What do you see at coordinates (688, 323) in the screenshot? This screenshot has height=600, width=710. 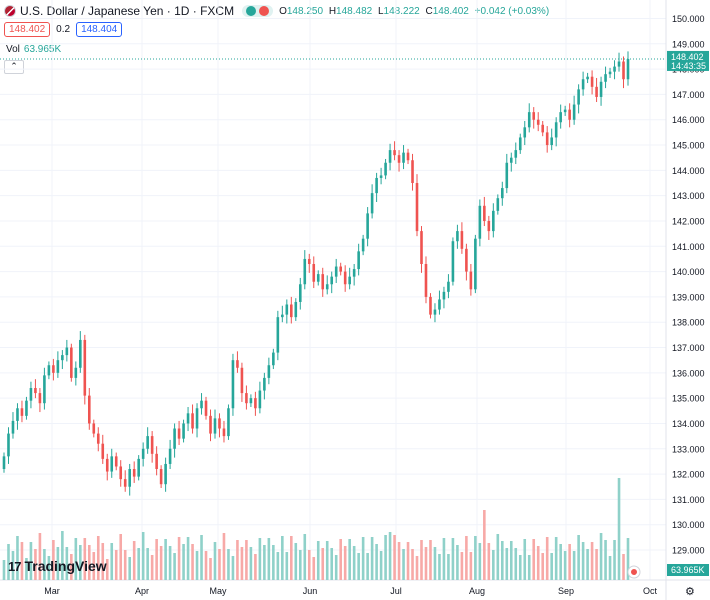 I see `y-tick-label: 138.000` at bounding box center [688, 323].